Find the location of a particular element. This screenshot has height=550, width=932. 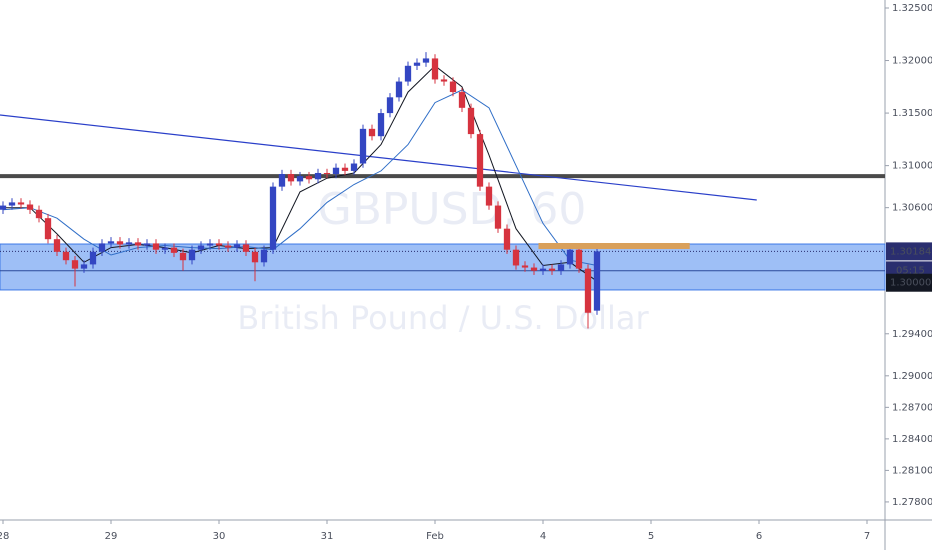

current-price-tag is located at coordinates (909, 251).